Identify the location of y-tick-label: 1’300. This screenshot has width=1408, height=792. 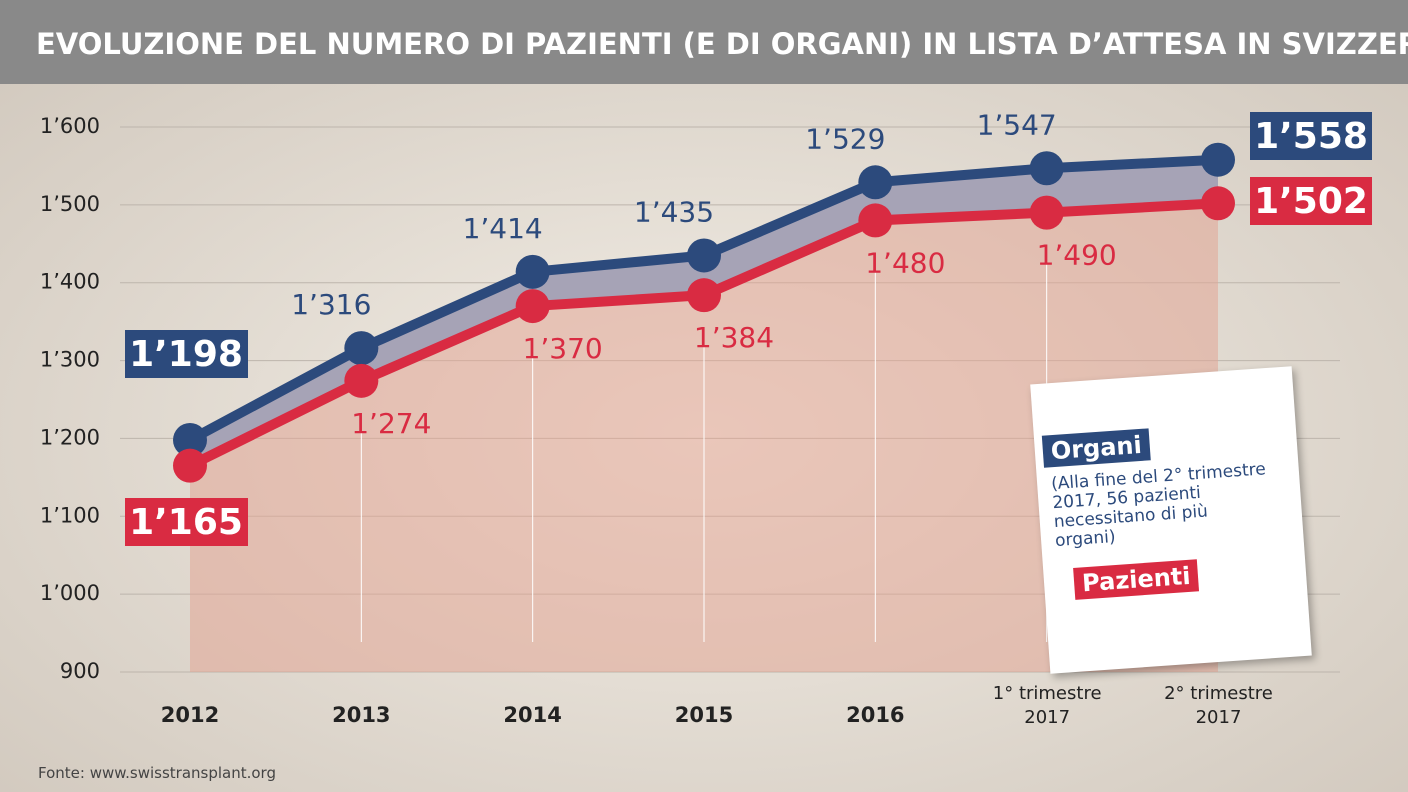
(70, 360).